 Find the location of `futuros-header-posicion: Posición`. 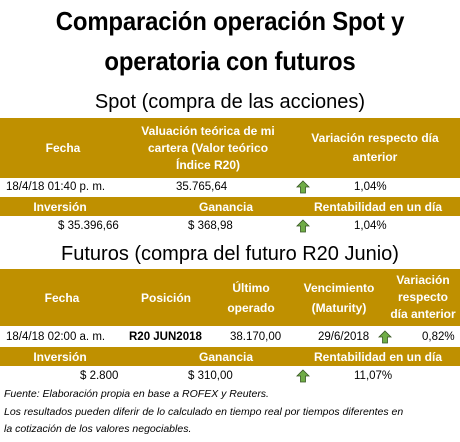

futuros-header-posicion: Posición is located at coordinates (165, 297).